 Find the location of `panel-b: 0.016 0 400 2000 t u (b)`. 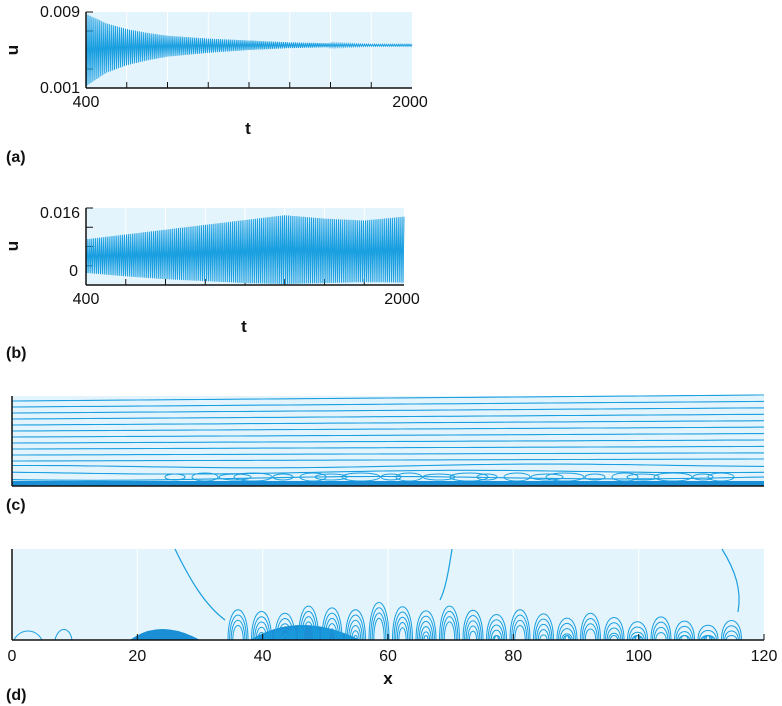

panel-b: 0.016 0 400 2000 t u (b) is located at coordinates (211, 283).